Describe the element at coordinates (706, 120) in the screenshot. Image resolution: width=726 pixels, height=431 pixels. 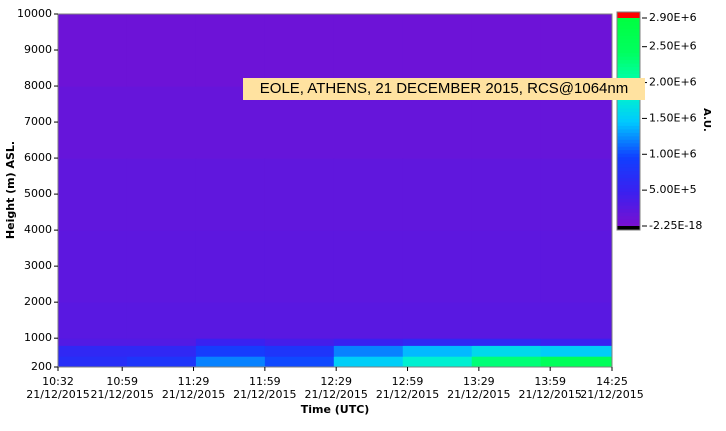
I see `colorbar-title: A.U.` at that location.